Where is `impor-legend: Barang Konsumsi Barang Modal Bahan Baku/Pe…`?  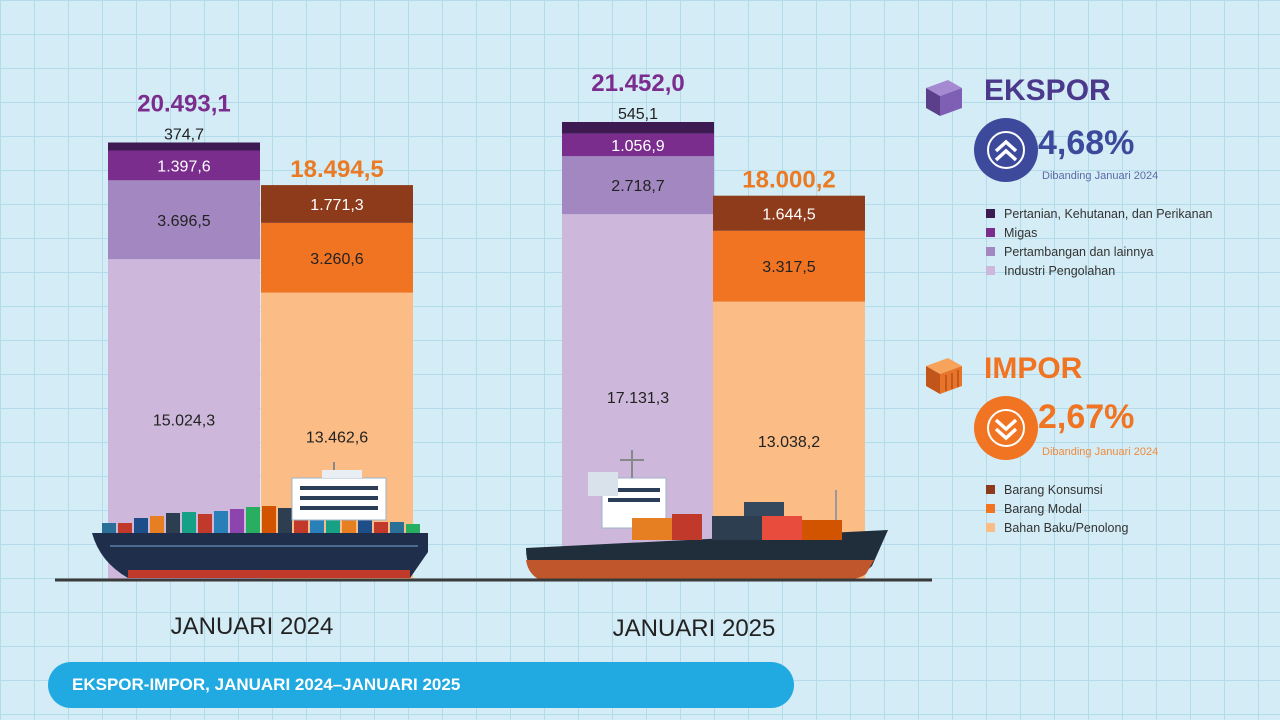 impor-legend: Barang Konsumsi Barang Modal Bahan Baku/Pe… is located at coordinates (1057, 508).